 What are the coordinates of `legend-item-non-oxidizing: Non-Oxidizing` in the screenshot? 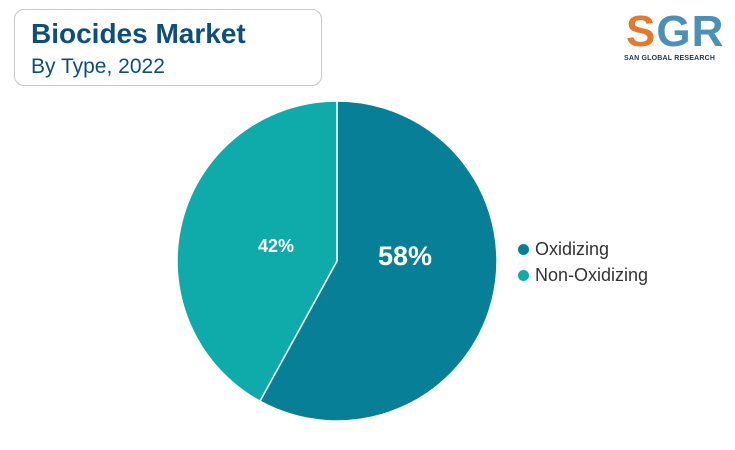 It's located at (583, 275).